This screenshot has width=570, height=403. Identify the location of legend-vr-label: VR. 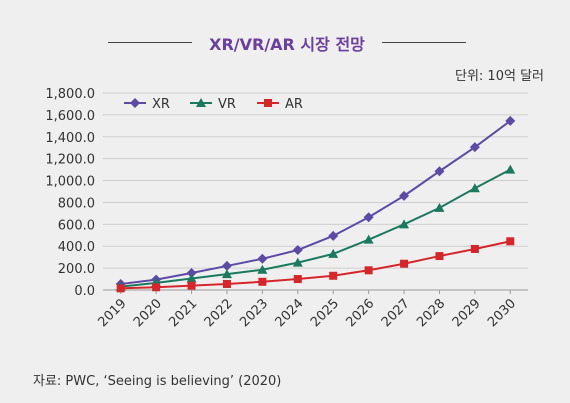
(227, 104).